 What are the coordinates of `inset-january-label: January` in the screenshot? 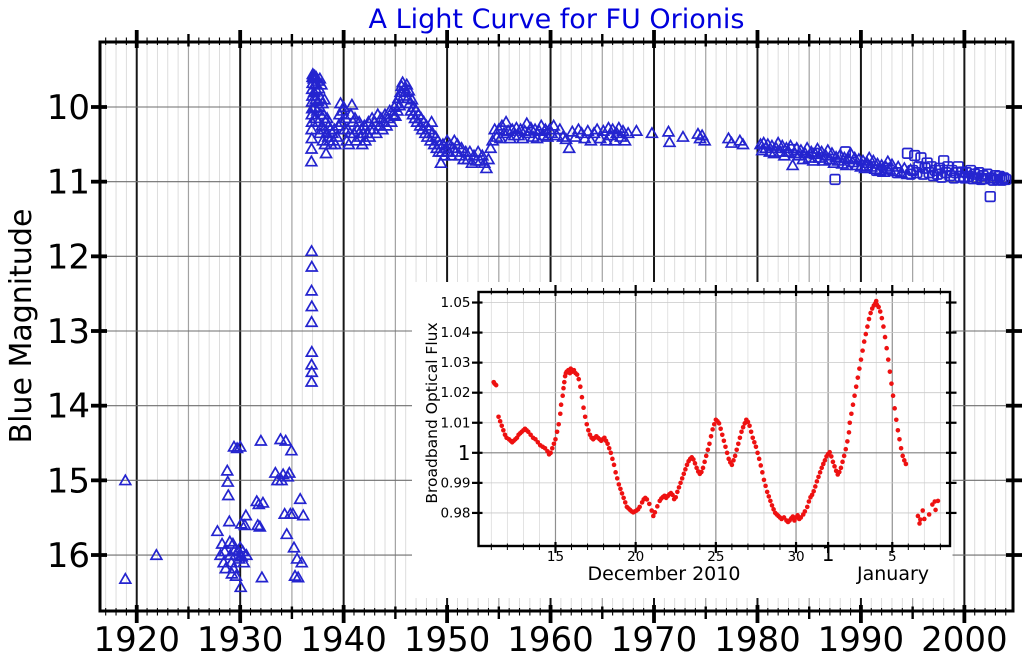 It's located at (893, 574).